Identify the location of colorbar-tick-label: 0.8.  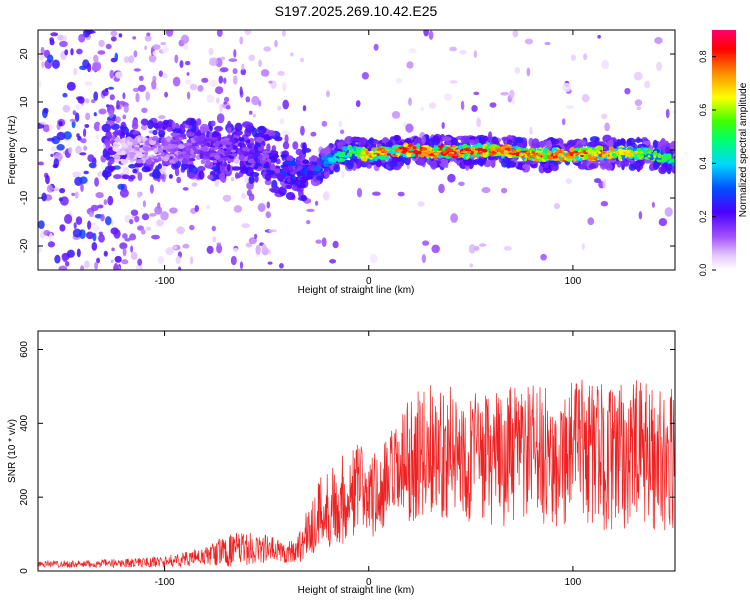
(703, 56).